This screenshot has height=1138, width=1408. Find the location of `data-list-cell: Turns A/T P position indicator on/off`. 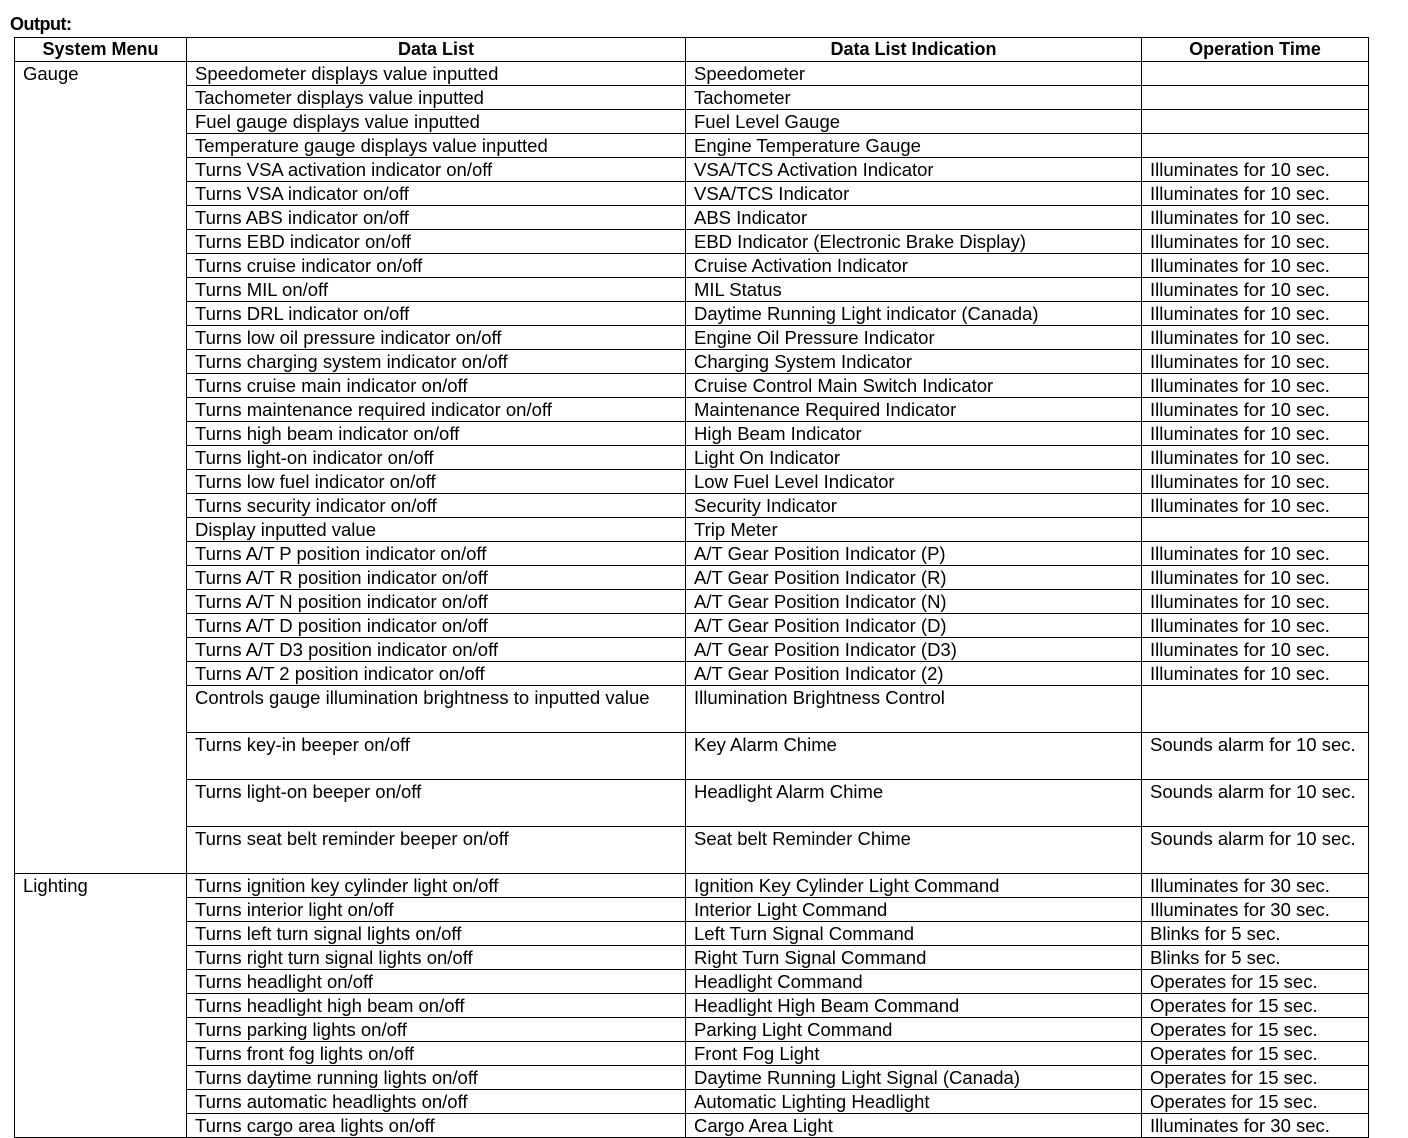

data-list-cell: Turns A/T P position indicator on/off is located at coordinates (436, 553).